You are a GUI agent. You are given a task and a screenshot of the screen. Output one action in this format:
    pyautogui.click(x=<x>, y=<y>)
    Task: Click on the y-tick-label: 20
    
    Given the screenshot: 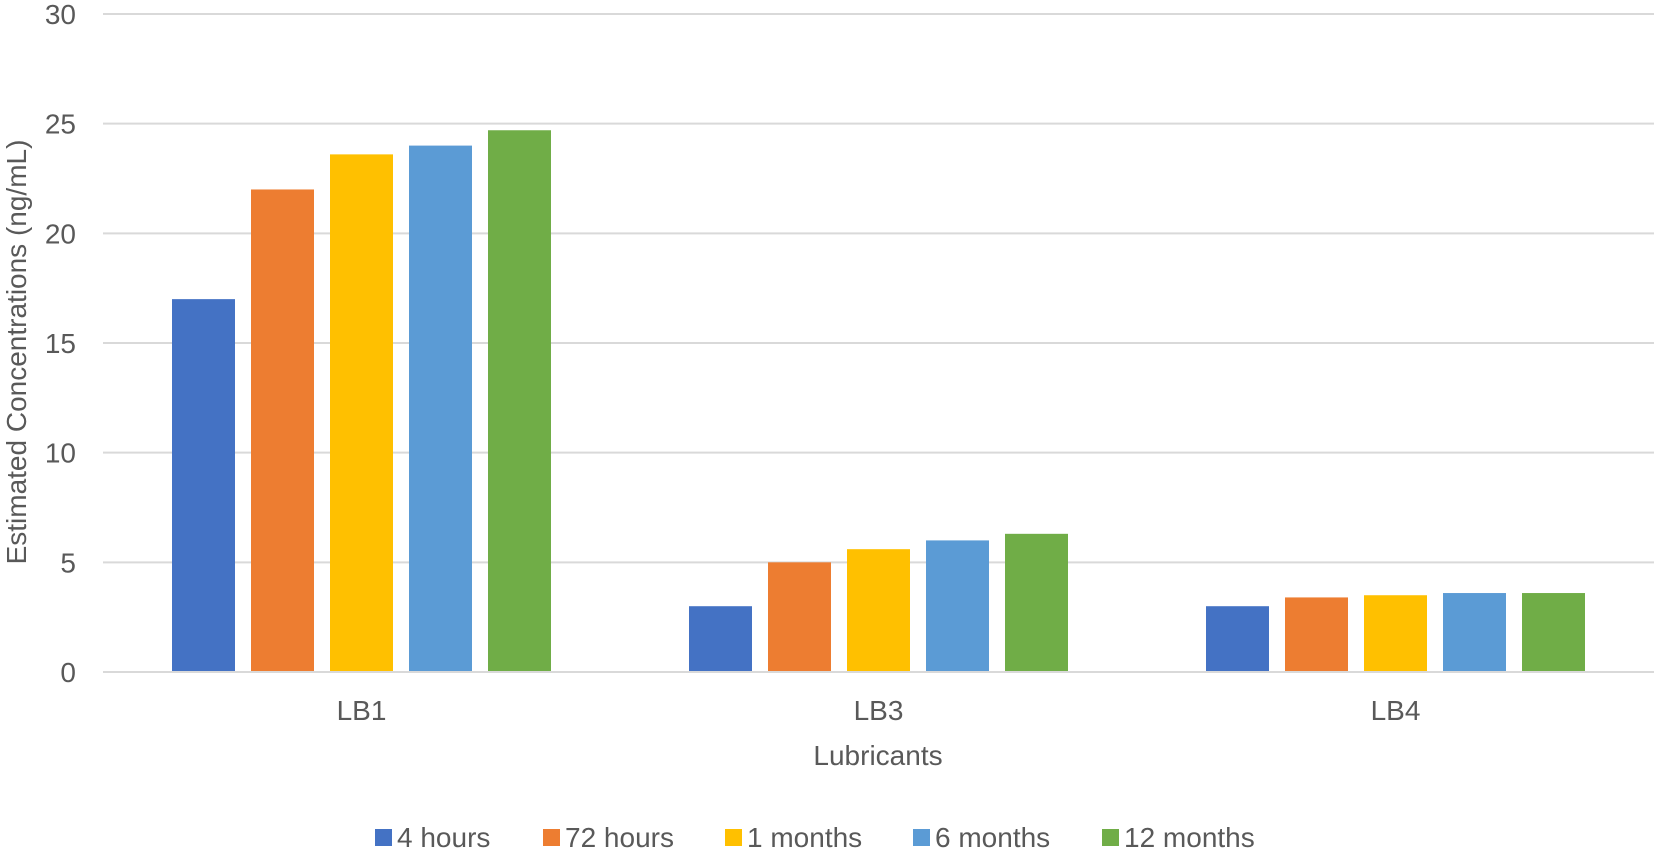 What is the action you would take?
    pyautogui.click(x=60, y=233)
    